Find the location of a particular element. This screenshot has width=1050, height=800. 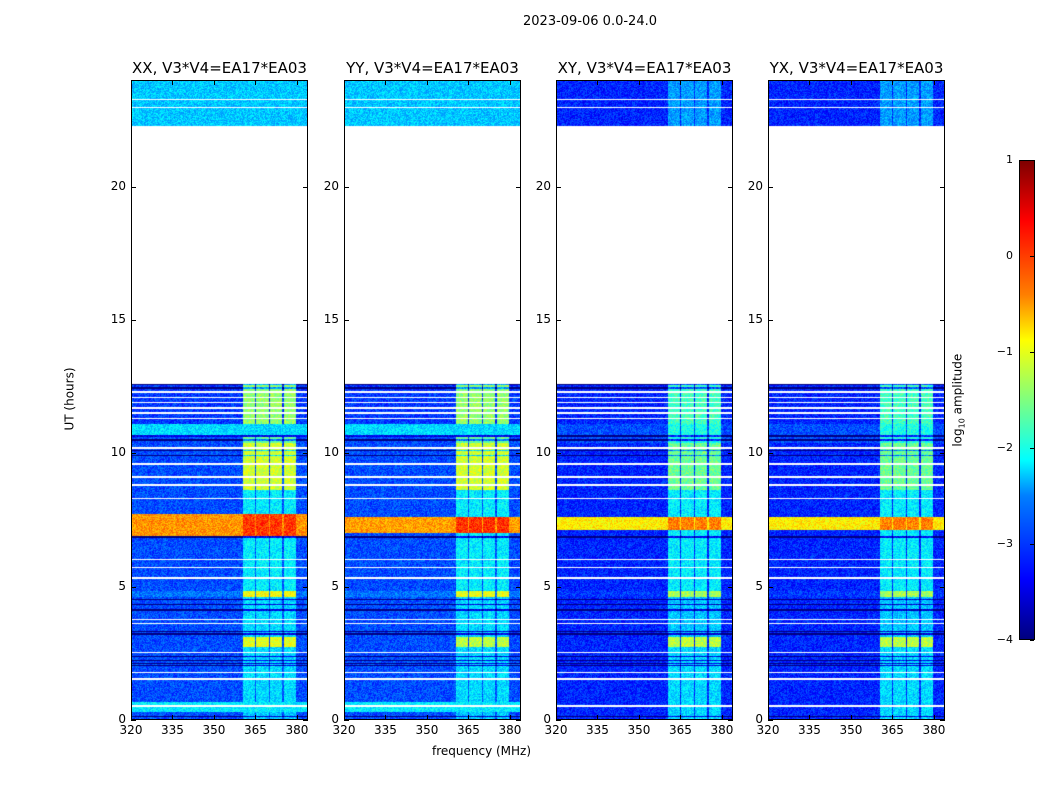

colorbar-label: log10 amplitude is located at coordinates (958, 400).